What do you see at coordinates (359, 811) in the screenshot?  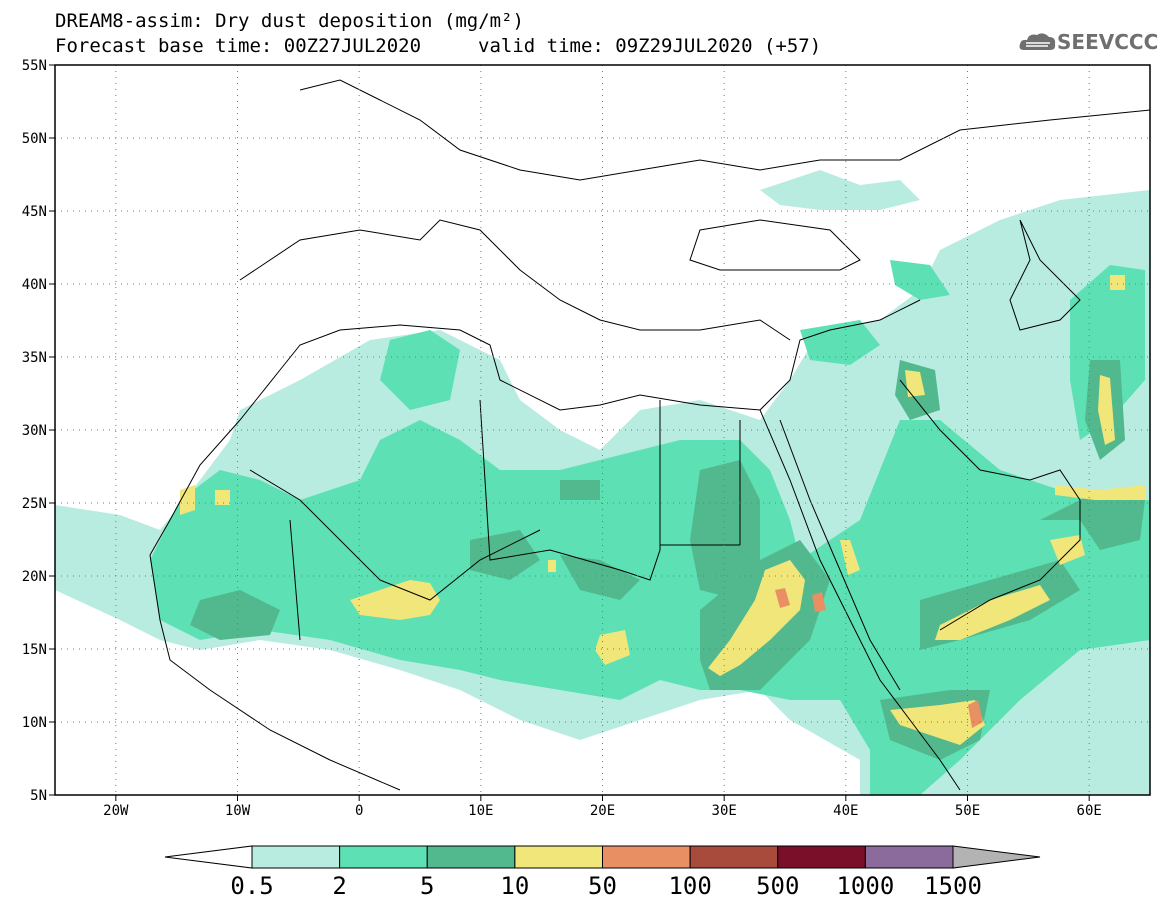 I see `lon-tick-label: 0` at bounding box center [359, 811].